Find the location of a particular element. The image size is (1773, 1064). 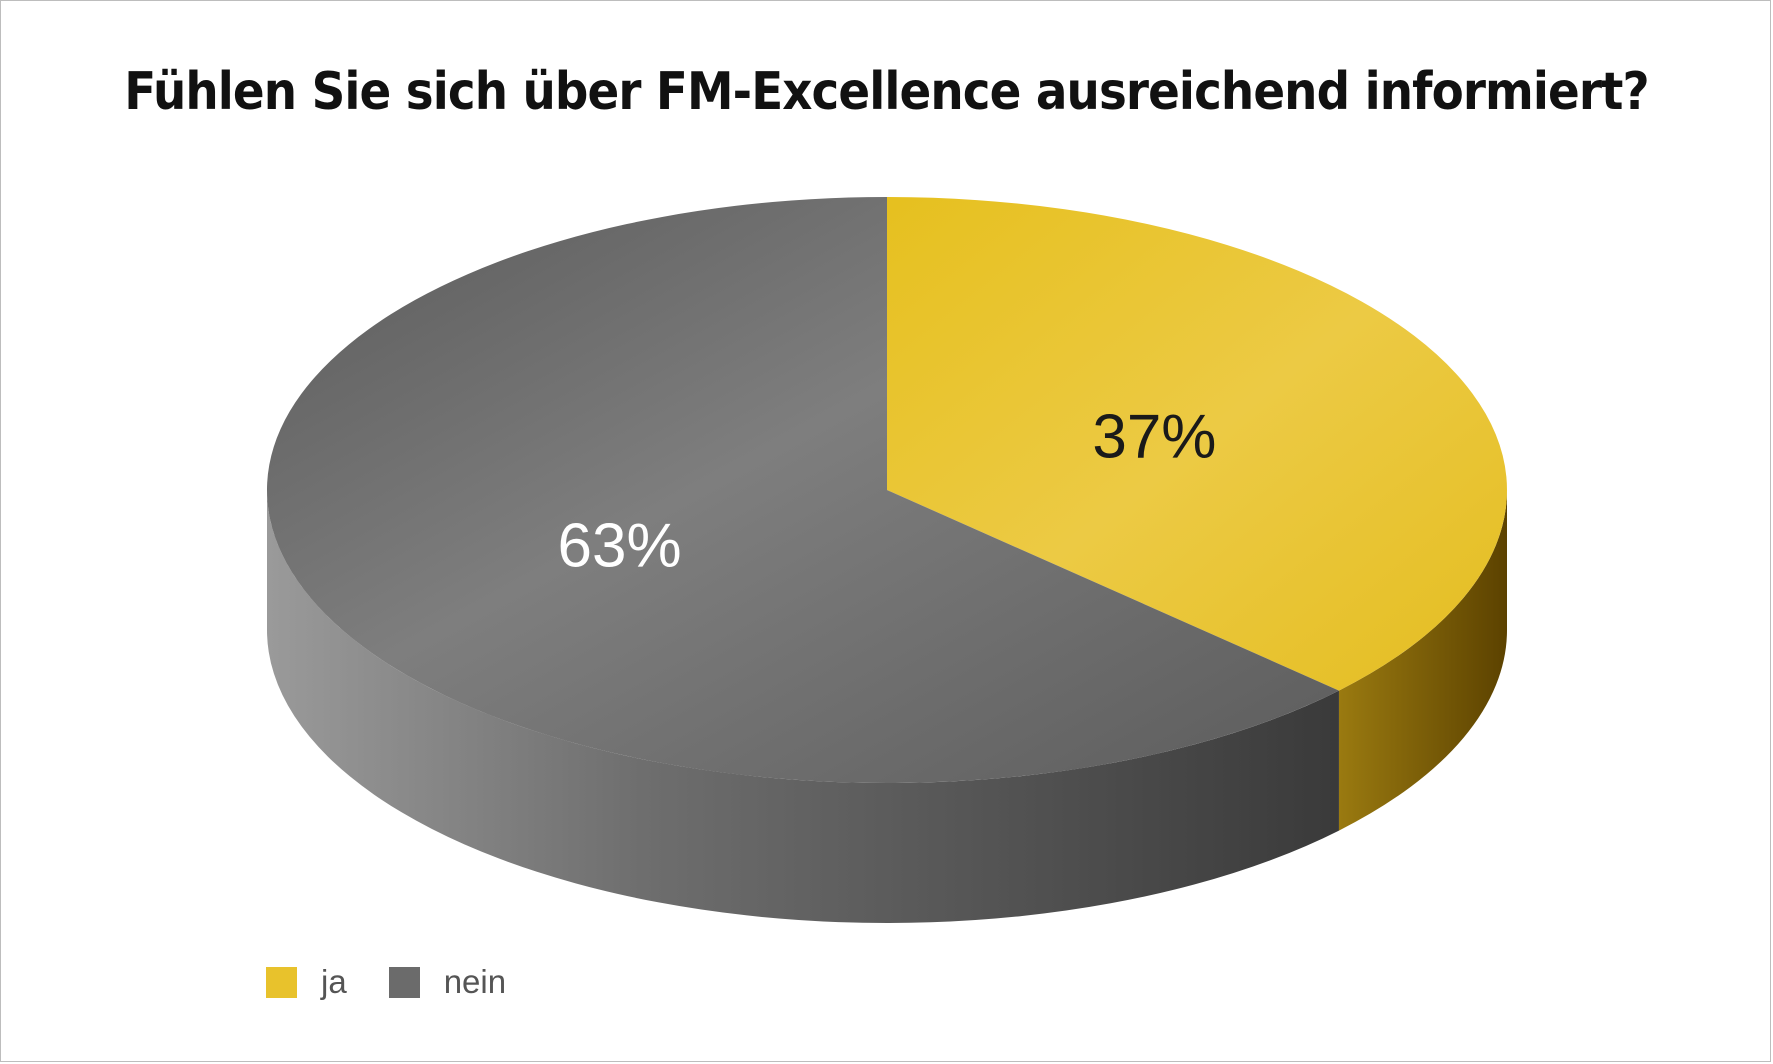

legend: ja nein is located at coordinates (407, 982).